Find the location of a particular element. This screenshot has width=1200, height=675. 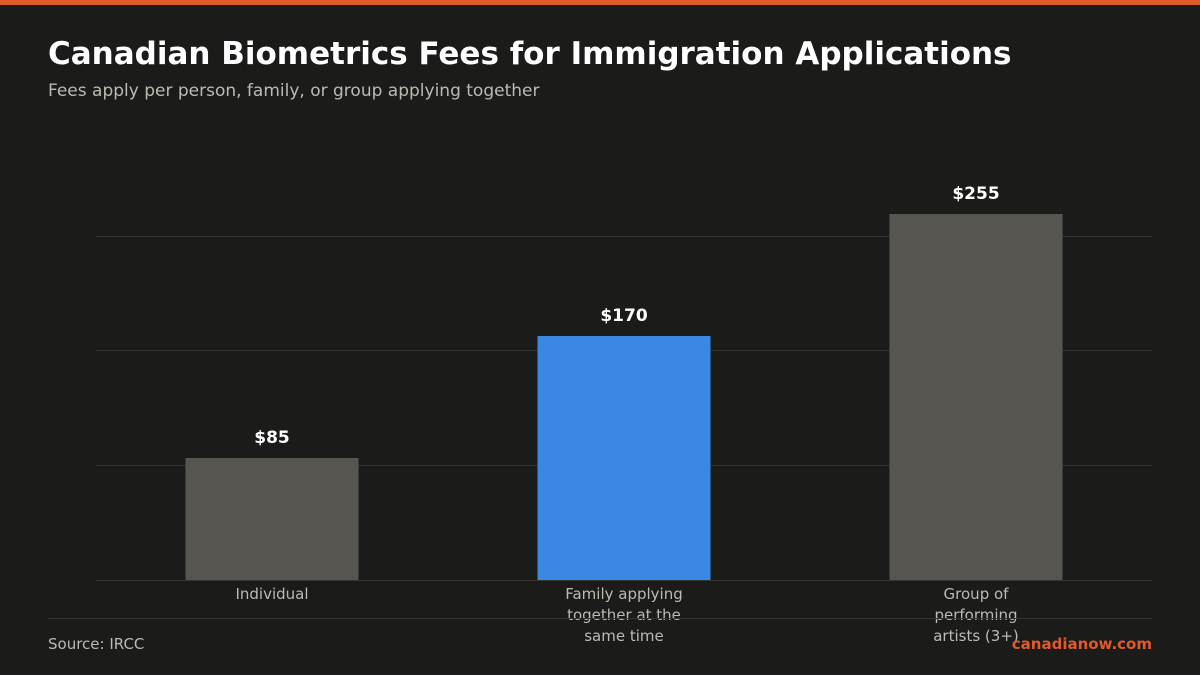

category-label: Individual is located at coordinates (271, 594).